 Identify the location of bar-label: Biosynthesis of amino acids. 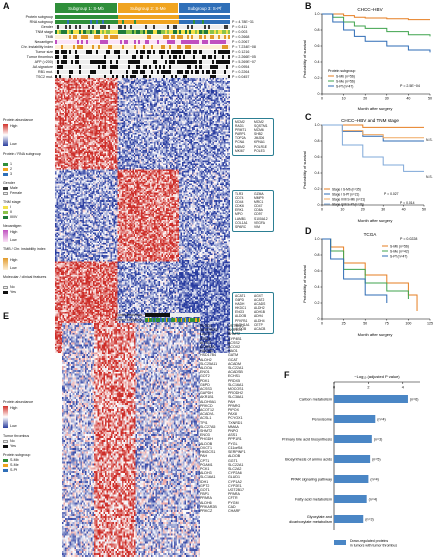
(308, 460).